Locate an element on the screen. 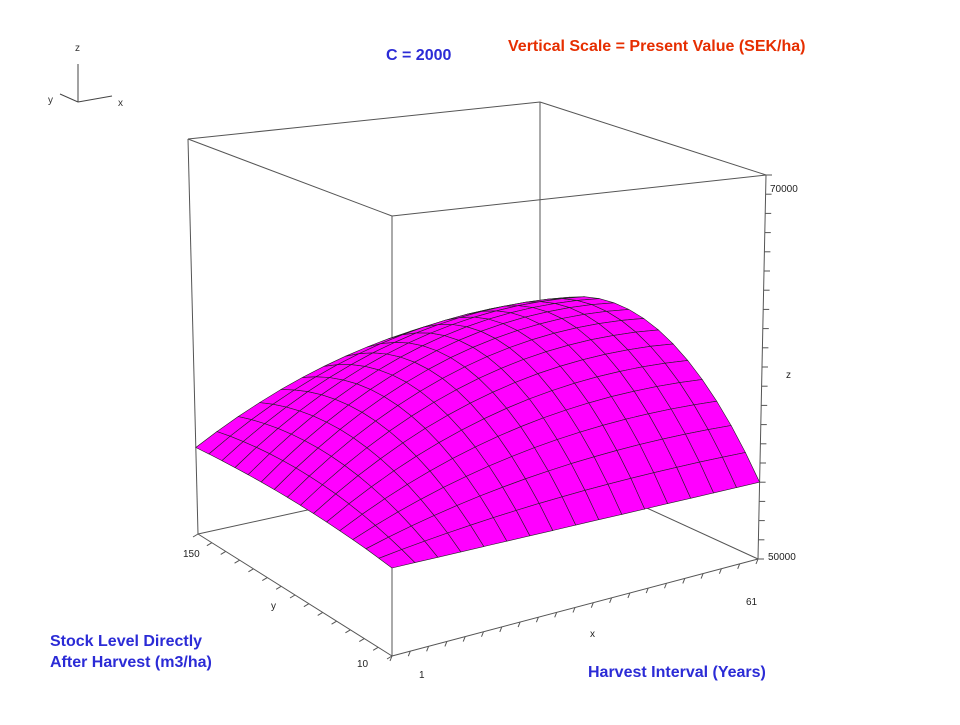 This screenshot has width=960, height=725. x-tick-label-max: 61 is located at coordinates (752, 602).